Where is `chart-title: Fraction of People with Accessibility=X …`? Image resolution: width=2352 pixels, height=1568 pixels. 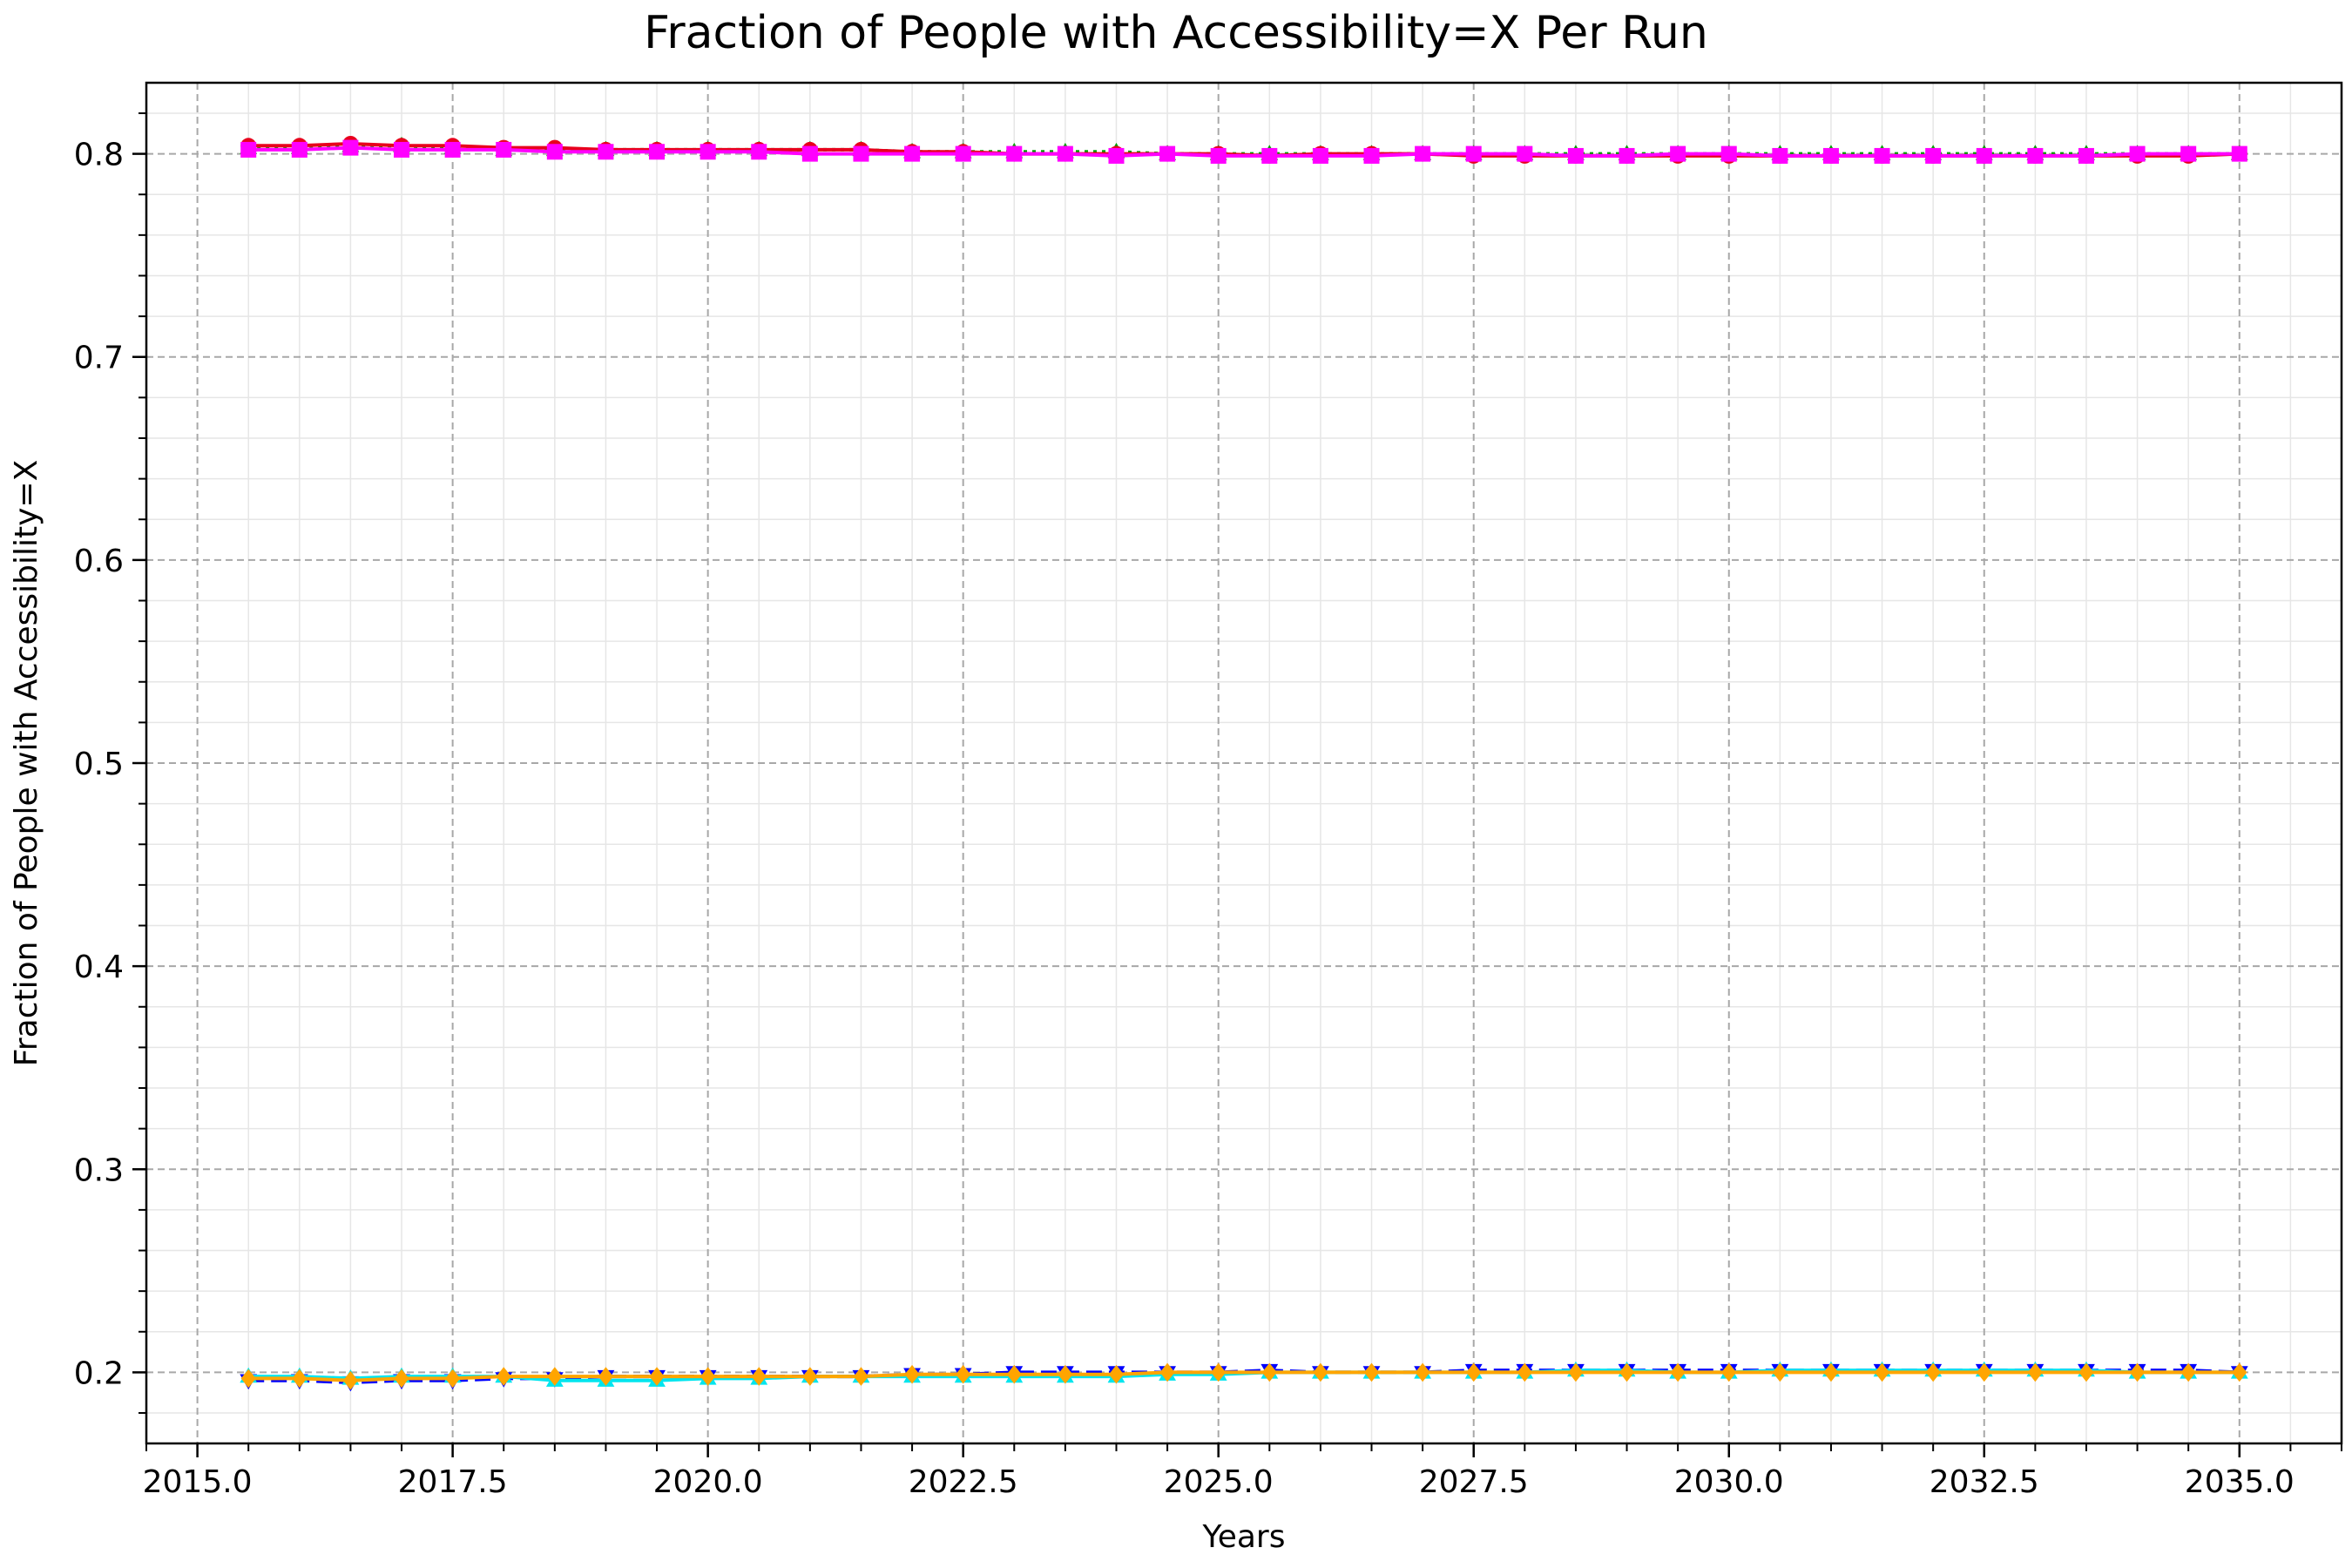 chart-title: Fraction of People with Accessibility=X … is located at coordinates (1176, 33).